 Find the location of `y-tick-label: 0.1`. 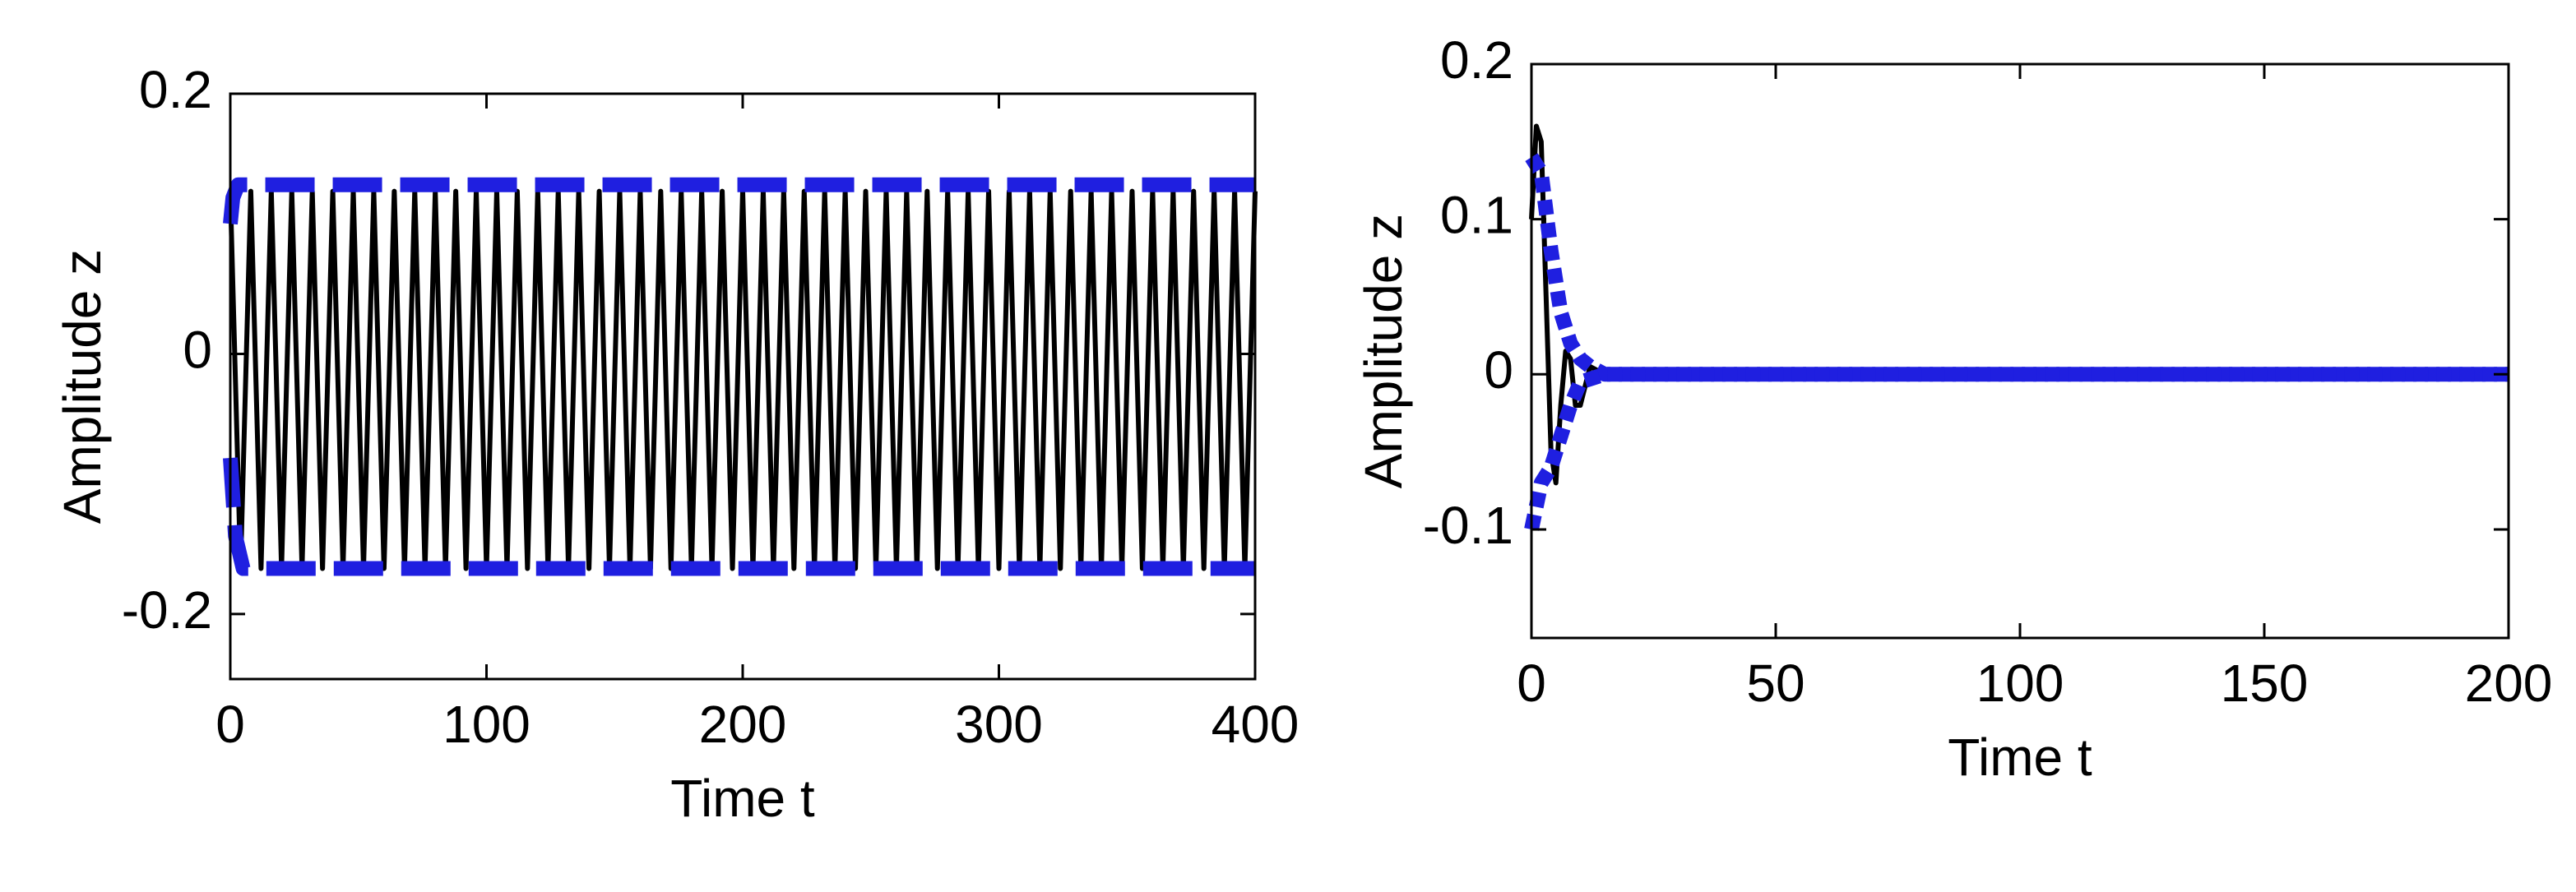

y-tick-label: 0.1 is located at coordinates (1477, 215).